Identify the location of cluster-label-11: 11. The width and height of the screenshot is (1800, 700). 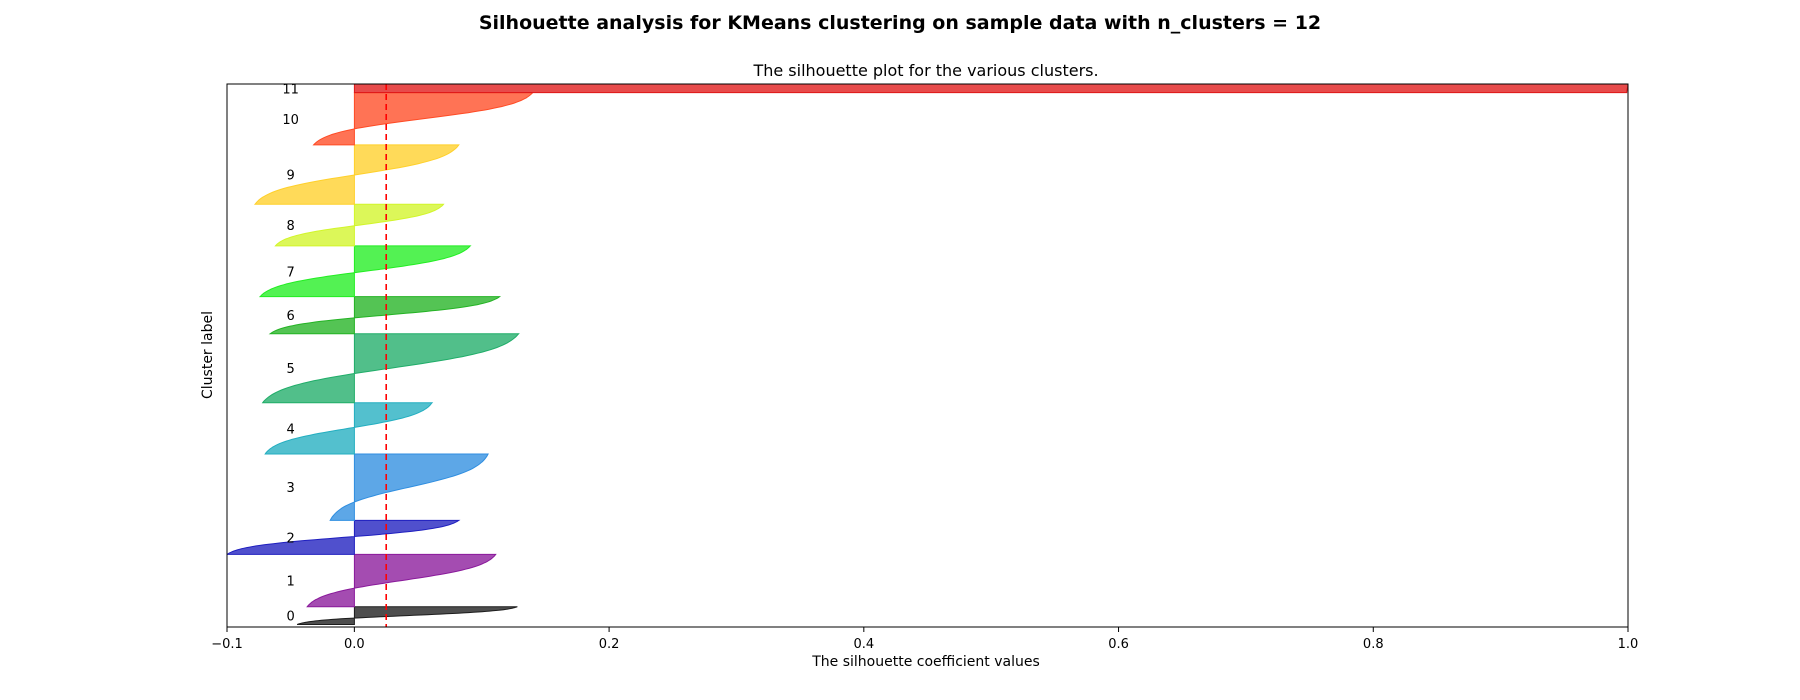
(290, 89).